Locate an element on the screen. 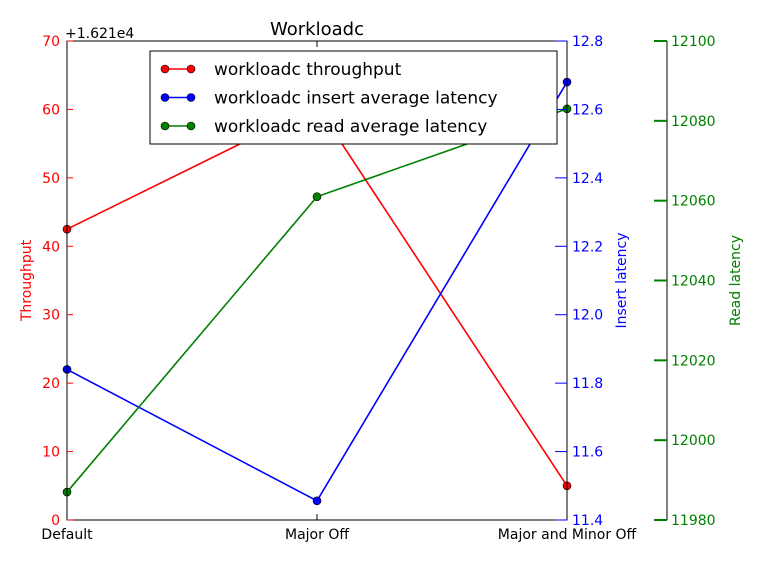 This screenshot has width=764, height=562. throughput-tick-label: 30 is located at coordinates (51, 316).